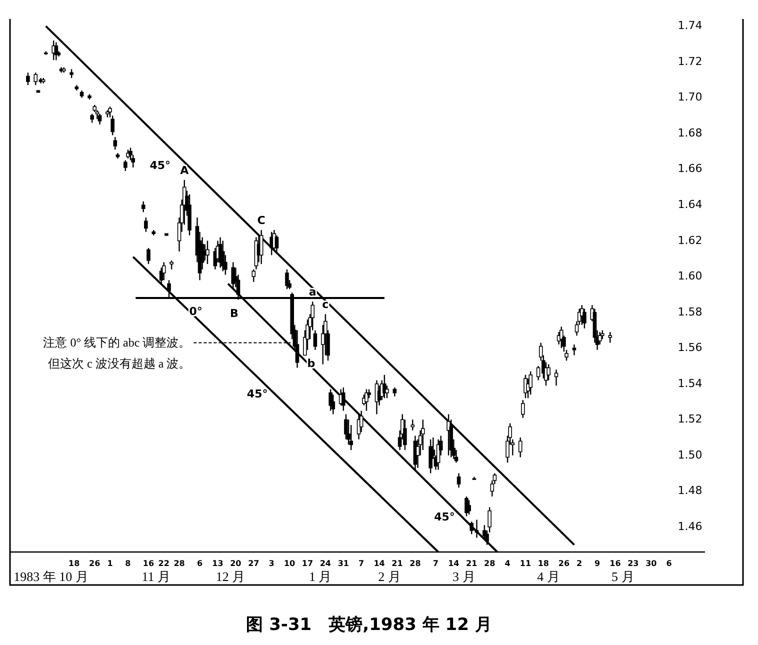 The image size is (758, 645). What do you see at coordinates (690, 347) in the screenshot?
I see `y-tick-label: 1.56` at bounding box center [690, 347].